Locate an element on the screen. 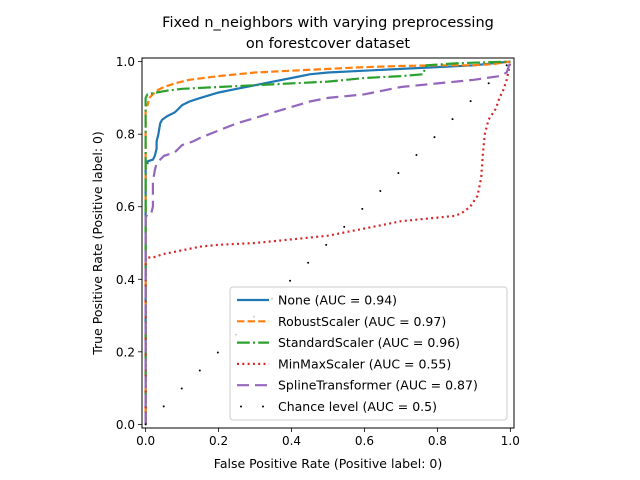 This screenshot has width=640, height=480. y-tick-label: 1.0 is located at coordinates (125, 62).